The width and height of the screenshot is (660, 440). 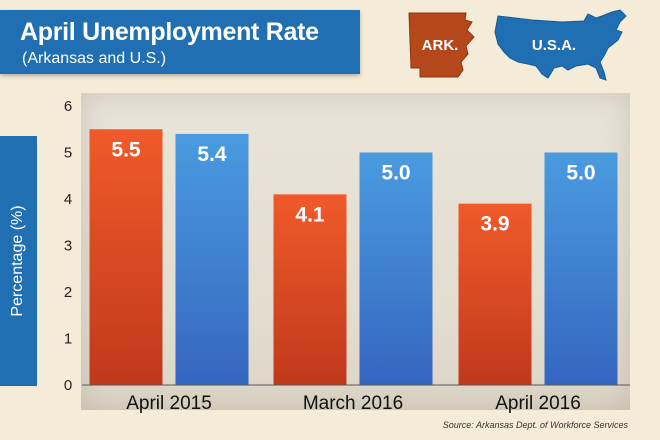 I want to click on y-tick-label: 6, so click(x=68, y=106).